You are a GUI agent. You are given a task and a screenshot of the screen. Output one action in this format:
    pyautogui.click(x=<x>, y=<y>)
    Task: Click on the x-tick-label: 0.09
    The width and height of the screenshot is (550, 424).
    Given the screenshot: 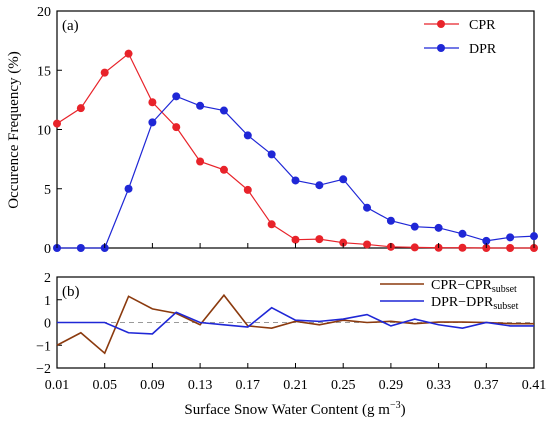 What is the action you would take?
    pyautogui.click(x=152, y=385)
    